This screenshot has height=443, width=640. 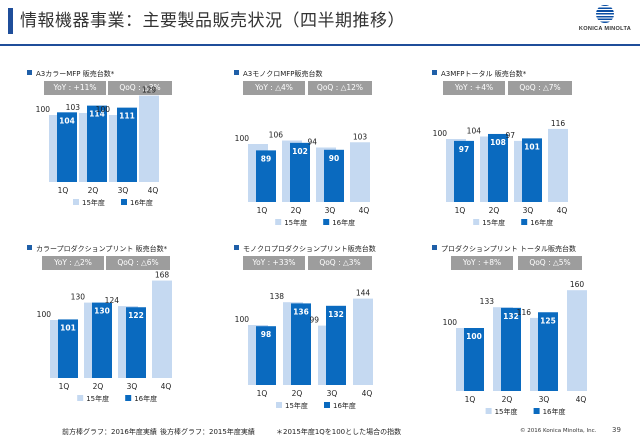 What do you see at coordinates (102, 311) in the screenshot?
I see `data-label-fy2016-2Q: 130` at bounding box center [102, 311].